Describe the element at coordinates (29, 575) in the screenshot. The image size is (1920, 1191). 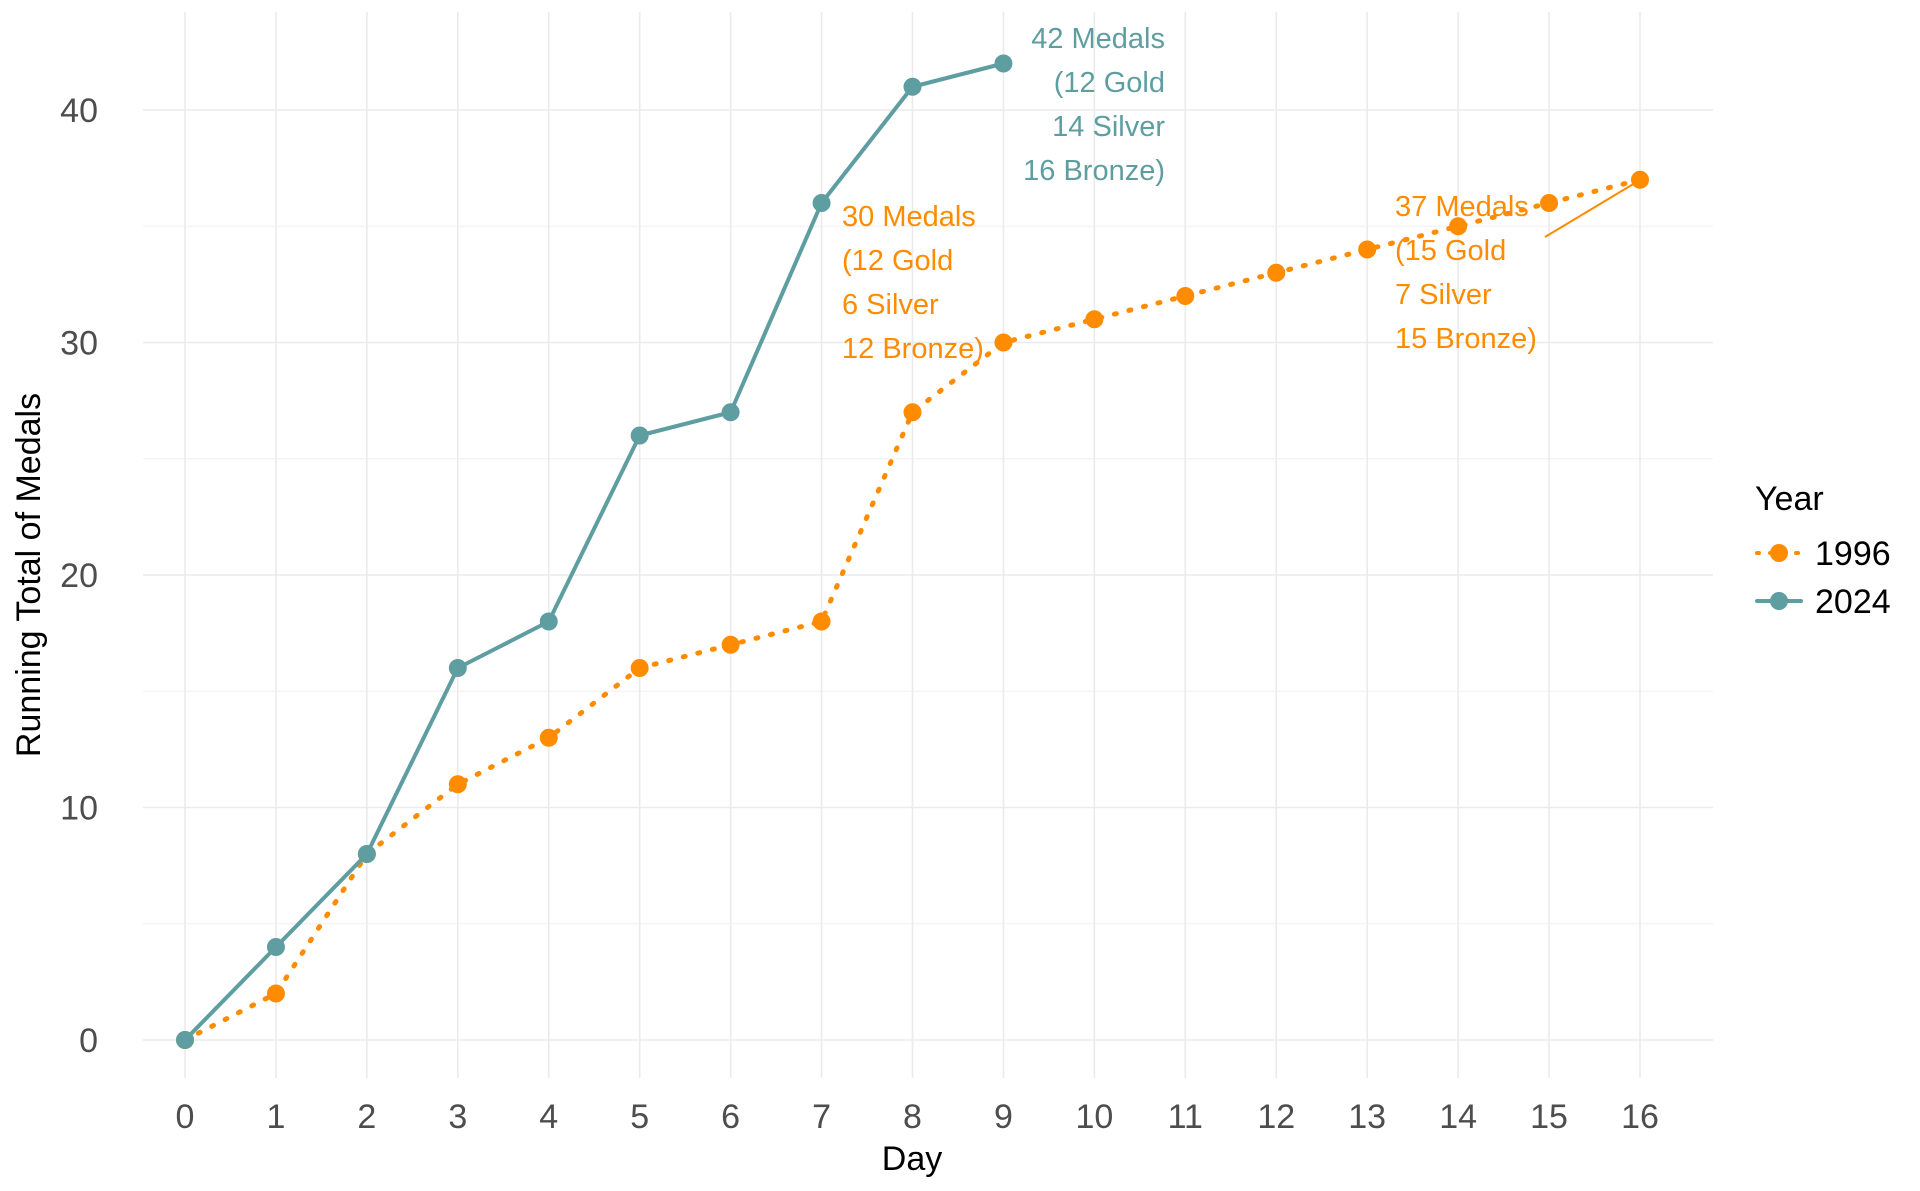
I see `y-axis-title: Running Total of Medals` at that location.